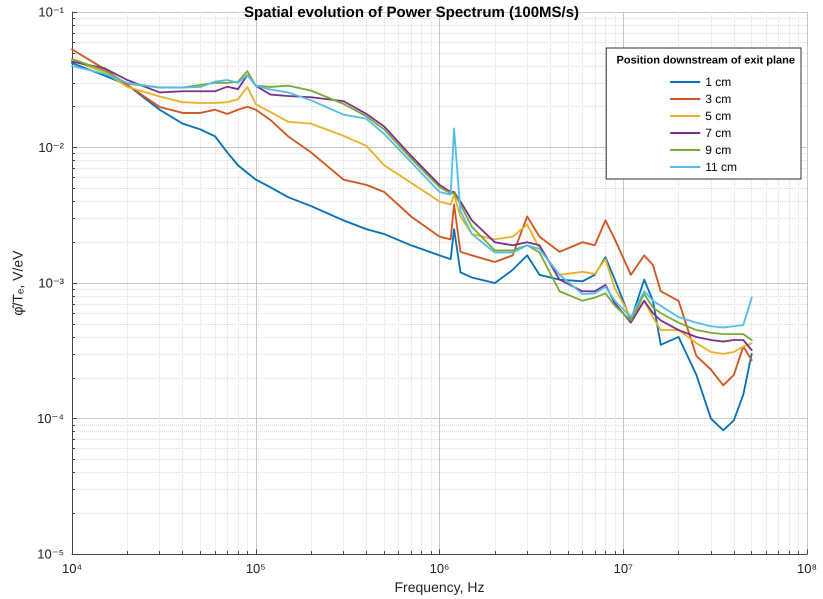 The image size is (823, 599). What do you see at coordinates (256, 568) in the screenshot?
I see `x-tick-label: 10⁵` at bounding box center [256, 568].